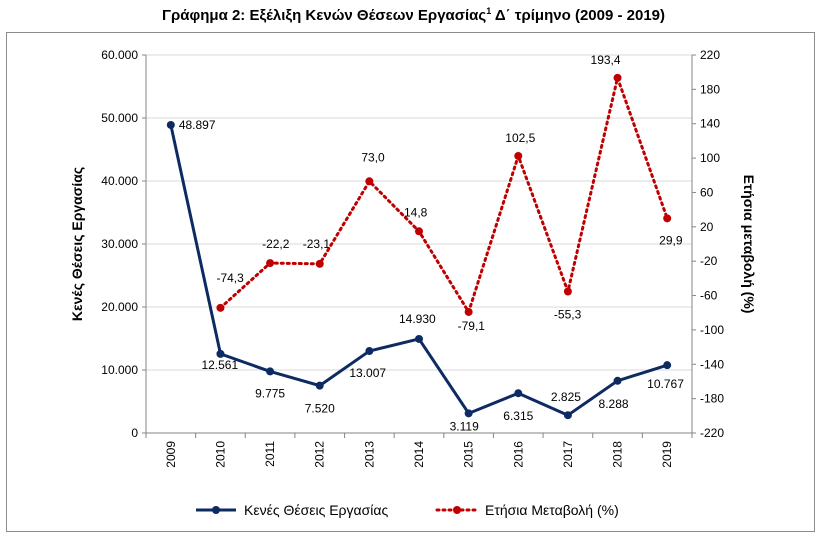 The height and width of the screenshot is (542, 827). I want to click on y-tick-label: 50.000, so click(119, 118).